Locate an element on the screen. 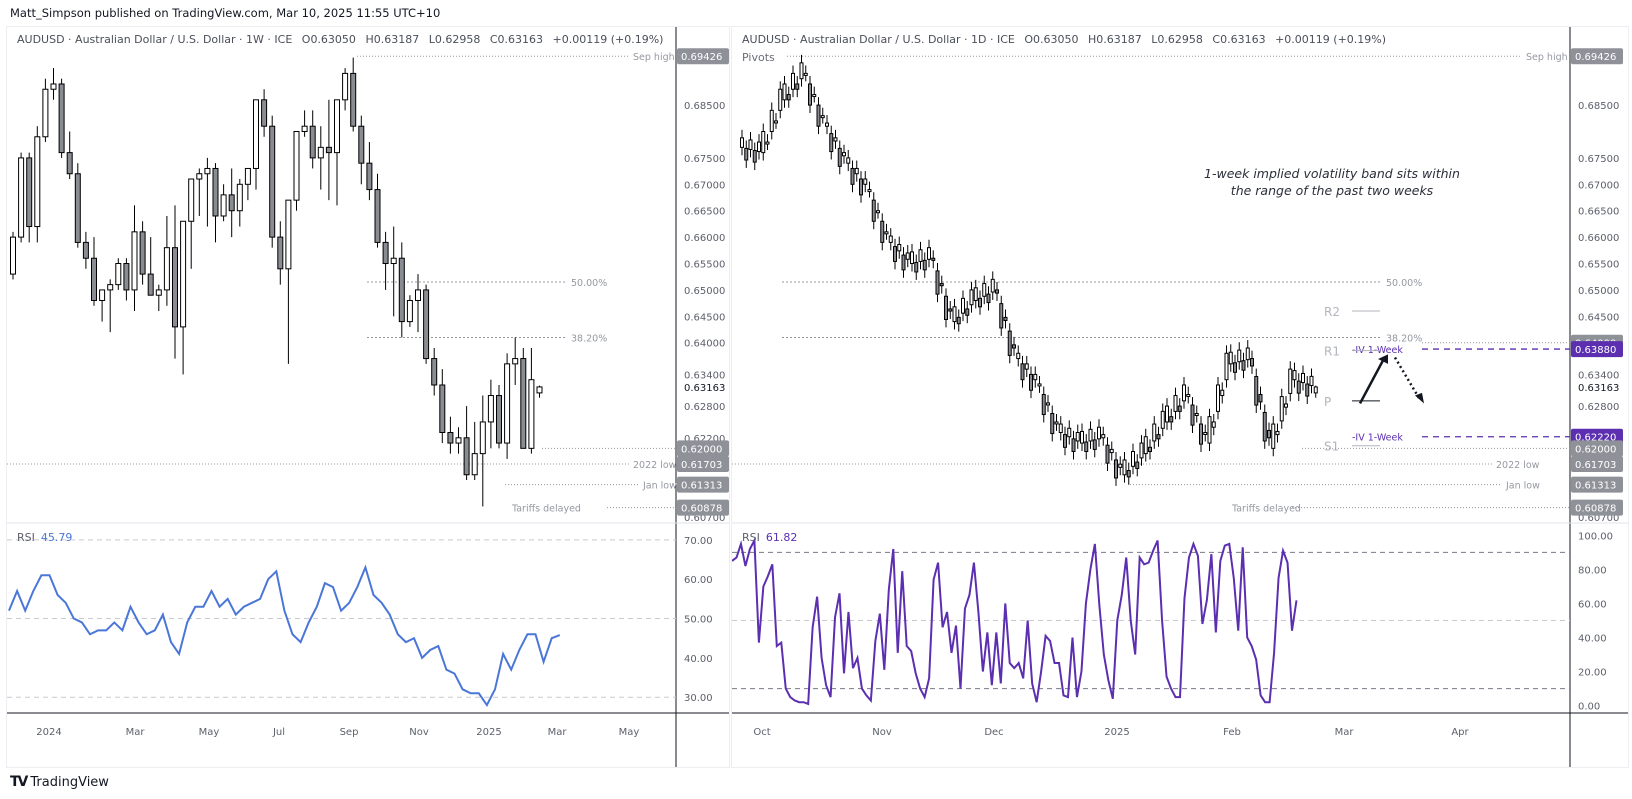 The height and width of the screenshot is (799, 1632). price-axis-tick: 0.68500 is located at coordinates (704, 106).